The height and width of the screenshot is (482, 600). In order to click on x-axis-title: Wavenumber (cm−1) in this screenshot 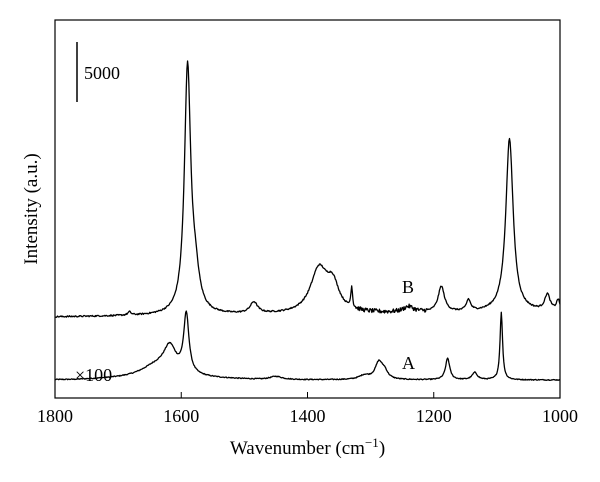, I will do `click(307, 447)`.